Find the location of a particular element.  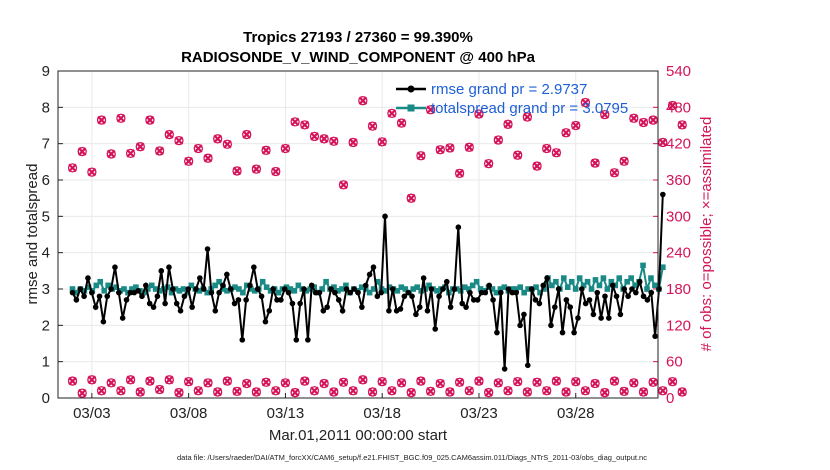

legend-rmse-marker is located at coordinates (411, 89).